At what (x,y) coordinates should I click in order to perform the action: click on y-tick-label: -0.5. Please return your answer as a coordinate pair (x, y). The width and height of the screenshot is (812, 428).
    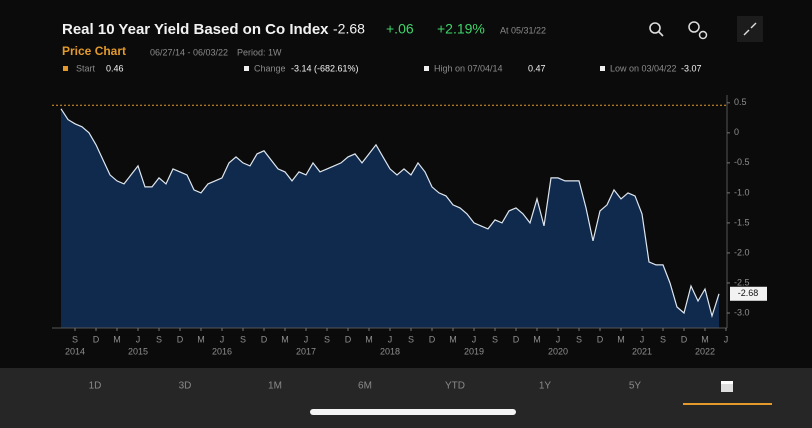
    Looking at the image, I should click on (742, 162).